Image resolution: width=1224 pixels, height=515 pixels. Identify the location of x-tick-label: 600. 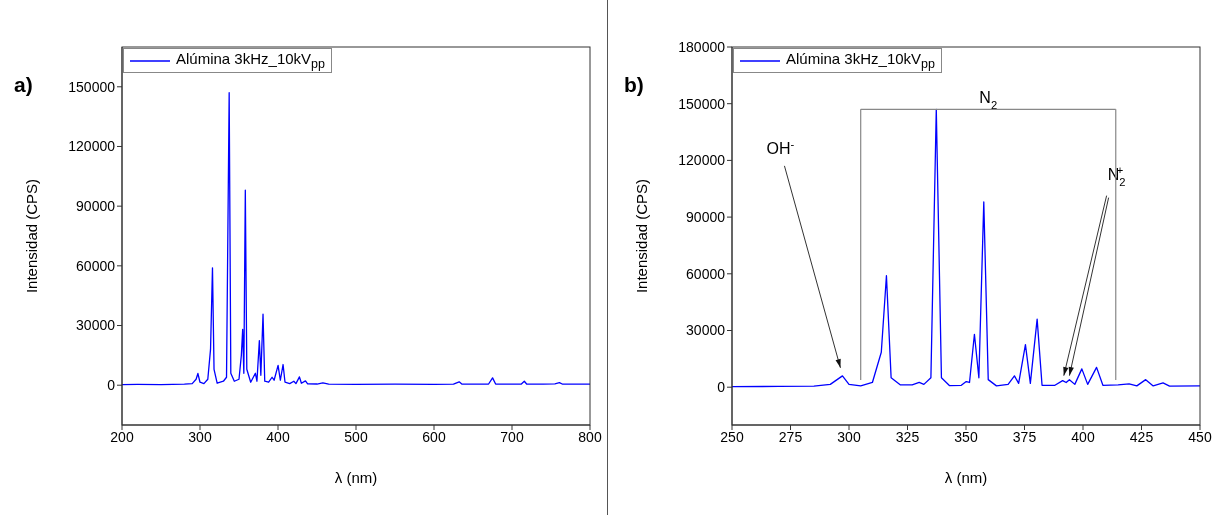
(434, 436).